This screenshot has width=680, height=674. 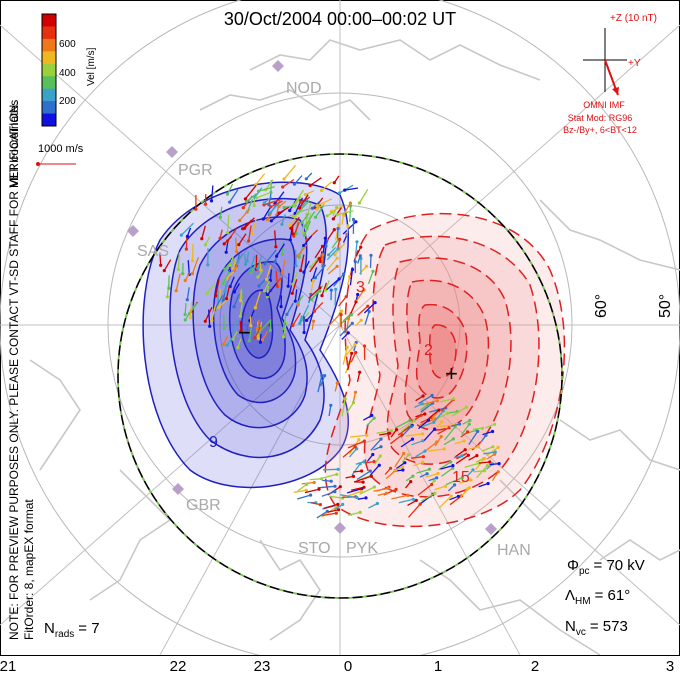 I want to click on mlt-axis: 21 22 23 0 1 2 3, so click(x=337, y=666).